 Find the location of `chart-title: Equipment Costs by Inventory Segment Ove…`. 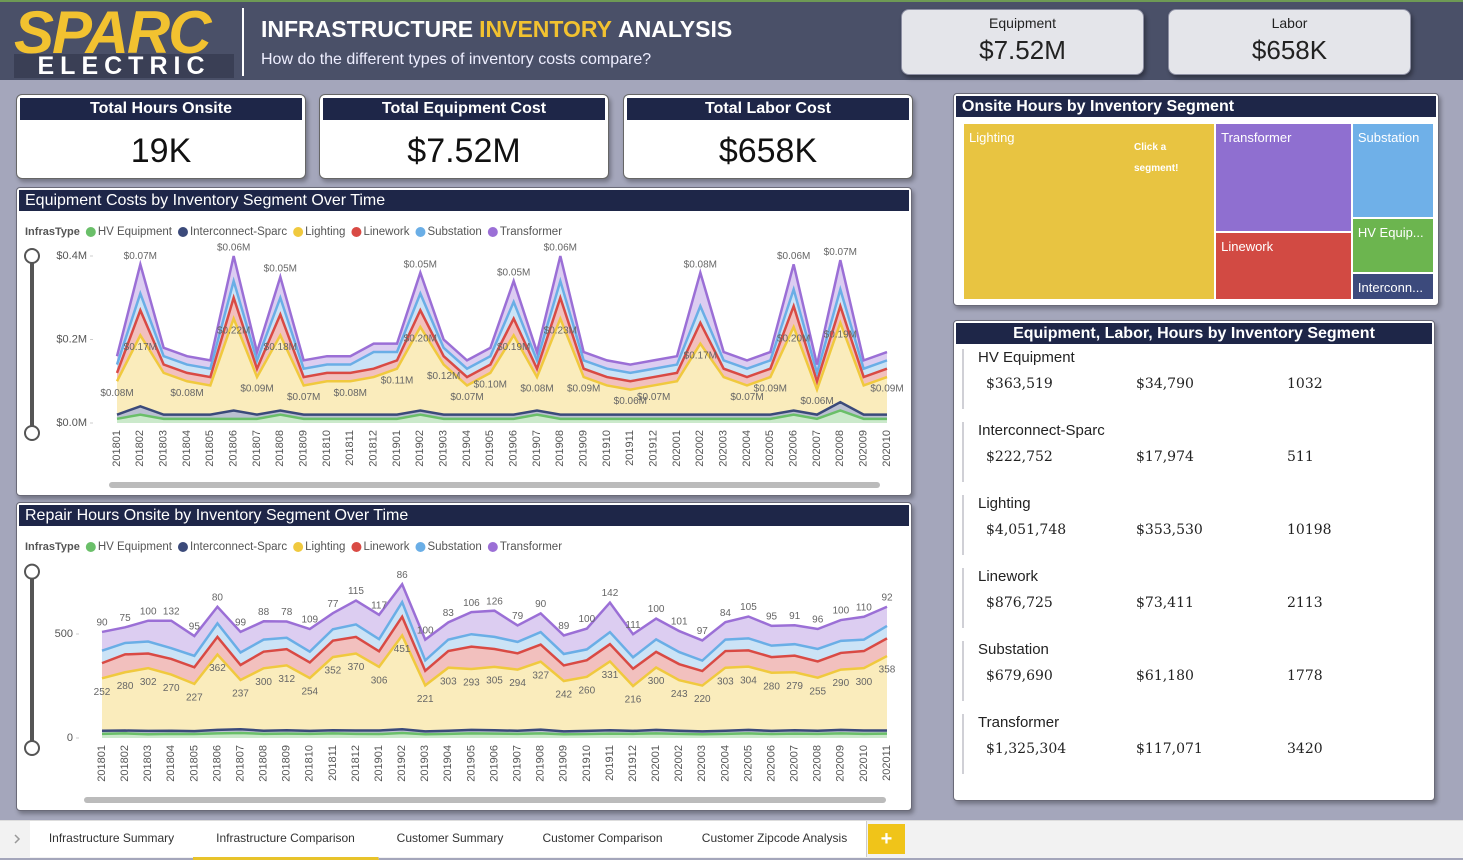

chart-title: Equipment Costs by Inventory Segment Ove… is located at coordinates (464, 200).